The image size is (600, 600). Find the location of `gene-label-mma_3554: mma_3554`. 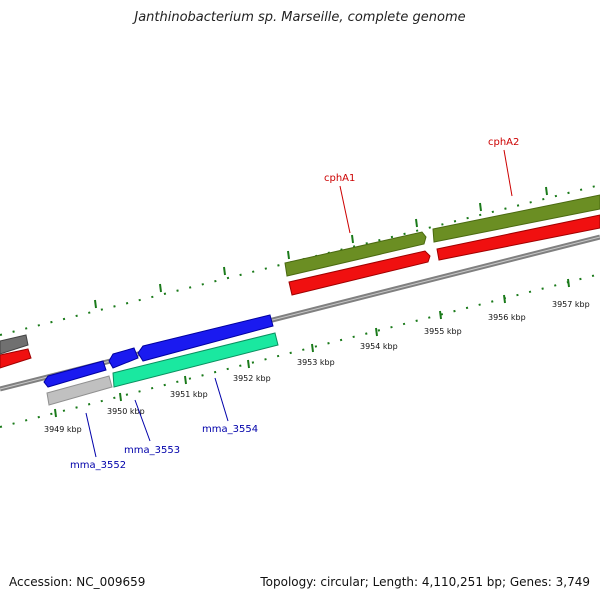

gene-label-mma_3554: mma_3554 is located at coordinates (230, 429).